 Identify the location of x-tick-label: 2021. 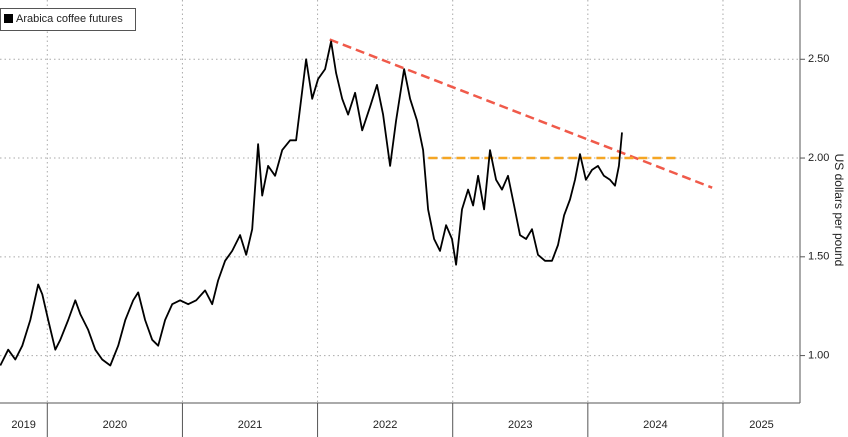
(250, 425).